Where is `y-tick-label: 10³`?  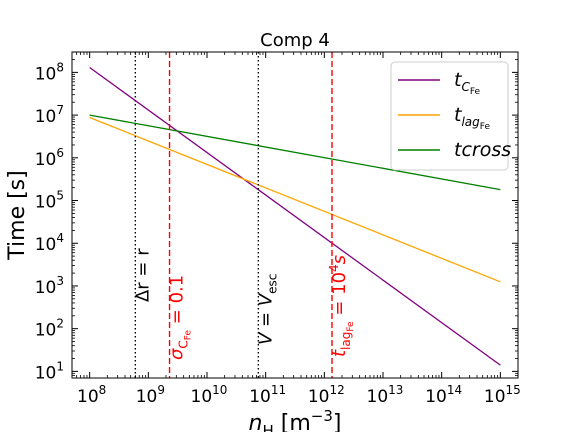
y-tick-label: 10³ is located at coordinates (49, 286).